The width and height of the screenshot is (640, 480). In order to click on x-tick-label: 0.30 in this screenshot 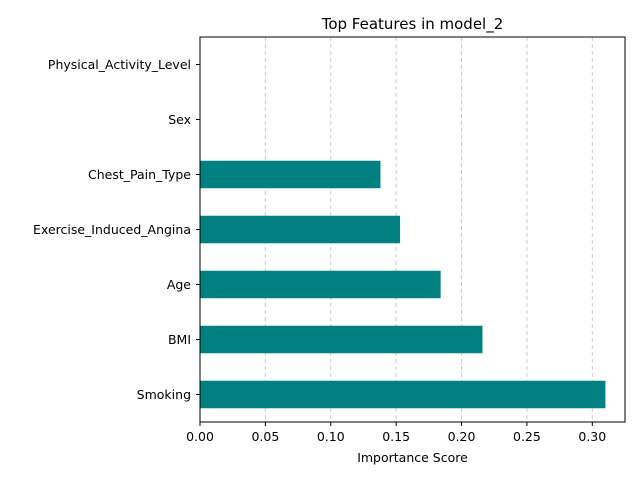, I will do `click(592, 436)`.